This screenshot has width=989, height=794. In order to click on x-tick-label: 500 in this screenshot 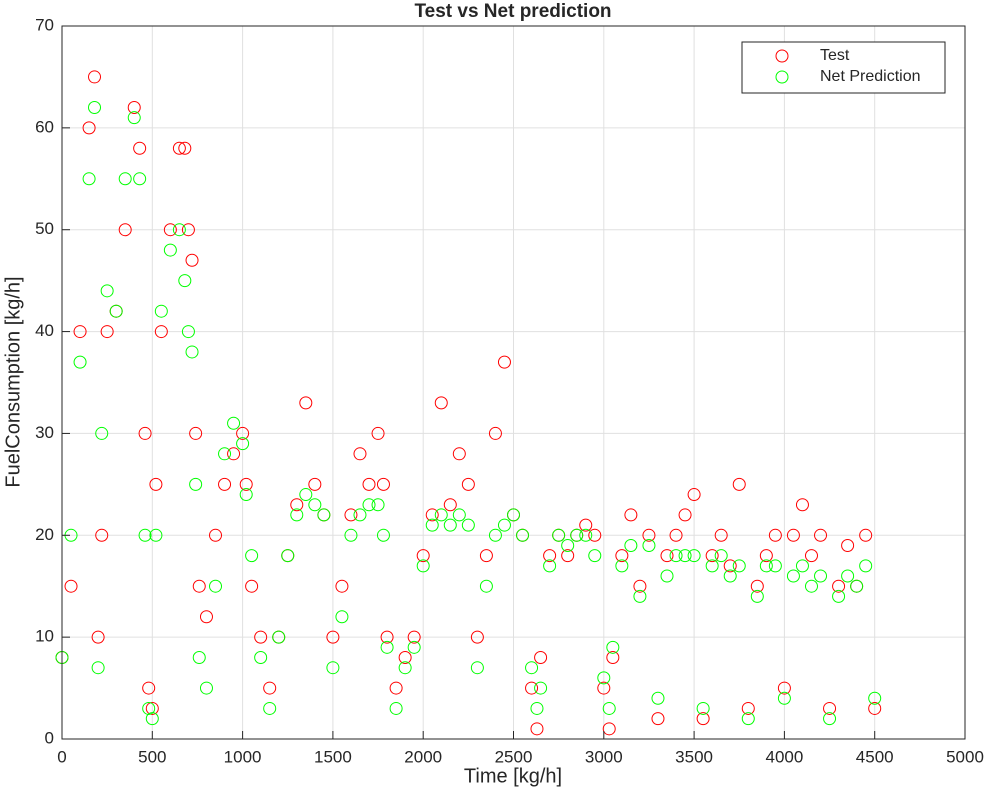, I will do `click(152, 756)`.